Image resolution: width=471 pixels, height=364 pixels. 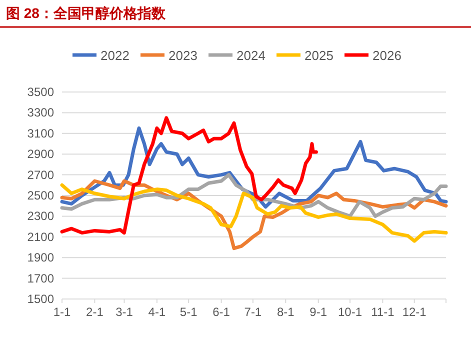 What do you see at coordinates (350, 312) in the screenshot?
I see `x-tick-label: 10-1` at bounding box center [350, 312].